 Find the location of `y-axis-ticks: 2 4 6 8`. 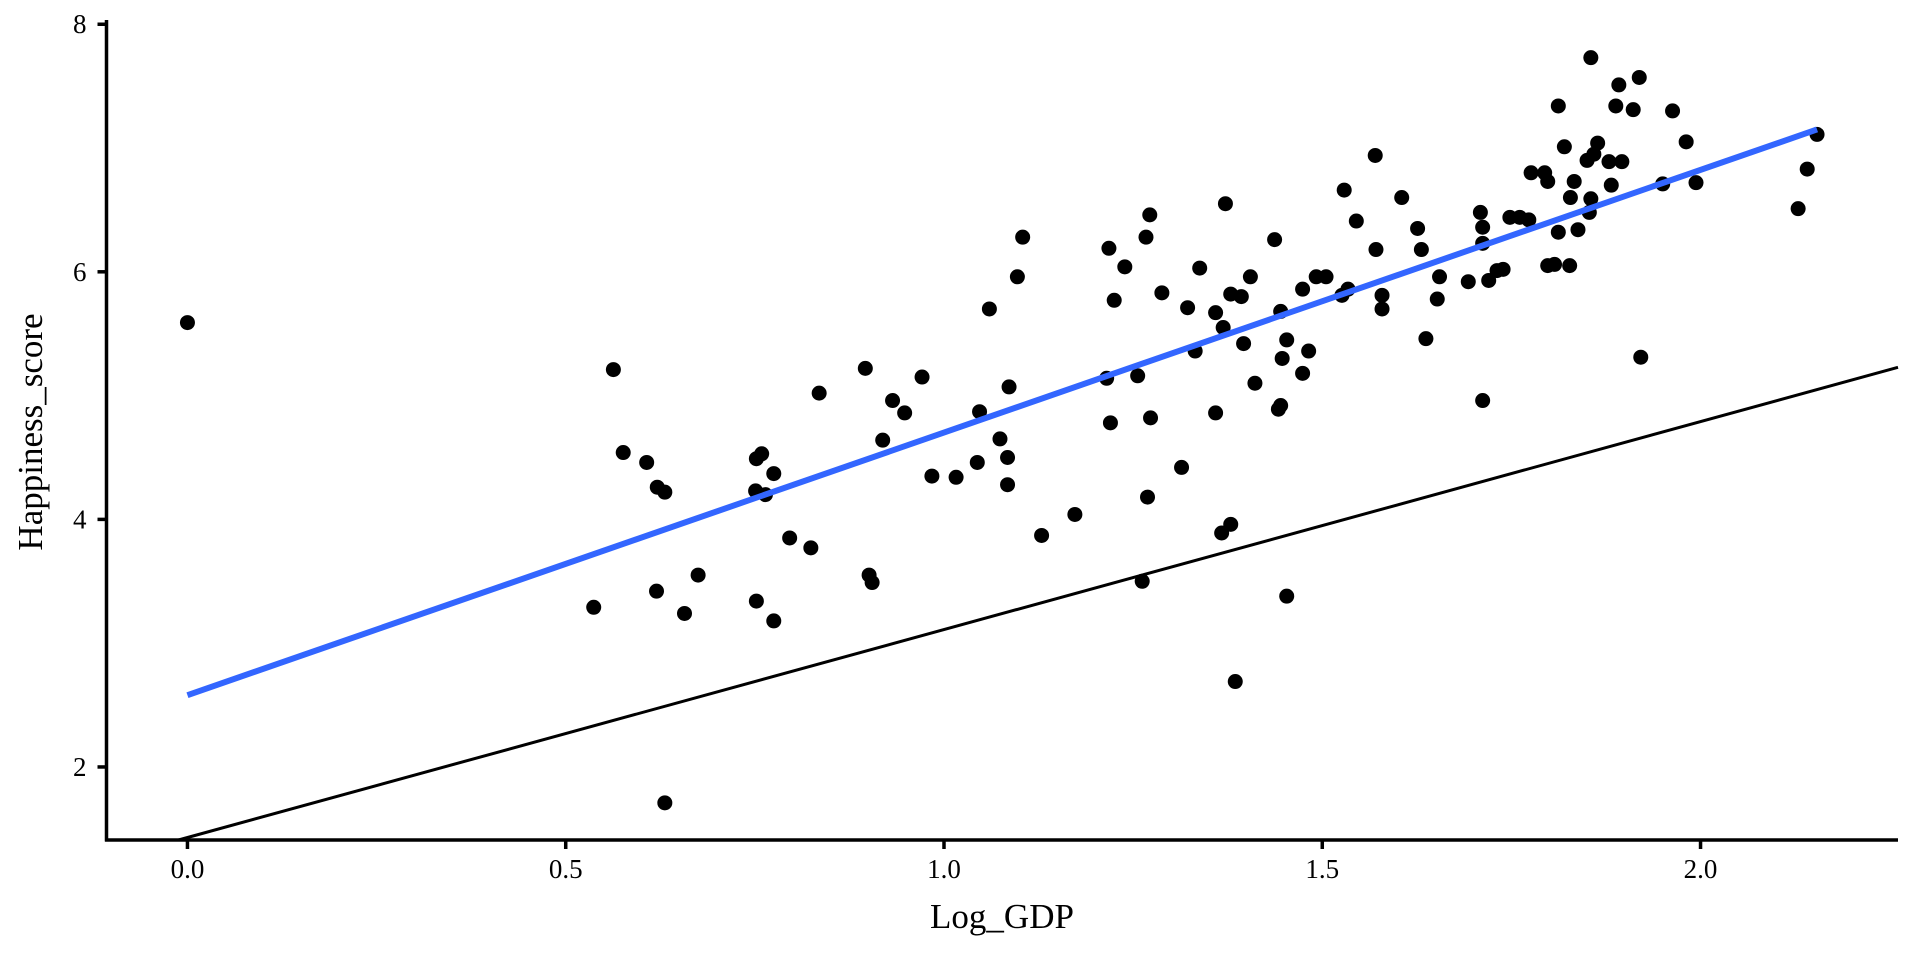

y-axis-ticks: 2 4 6 8 is located at coordinates (90, 395).